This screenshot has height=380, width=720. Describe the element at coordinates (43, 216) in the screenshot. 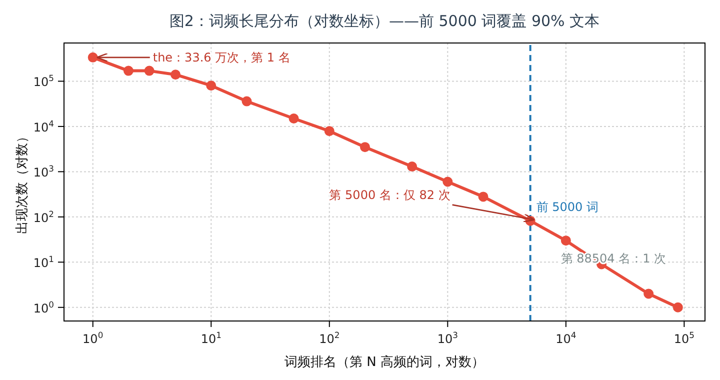

I see `y-tick-label: 10$^{2}$` at that location.